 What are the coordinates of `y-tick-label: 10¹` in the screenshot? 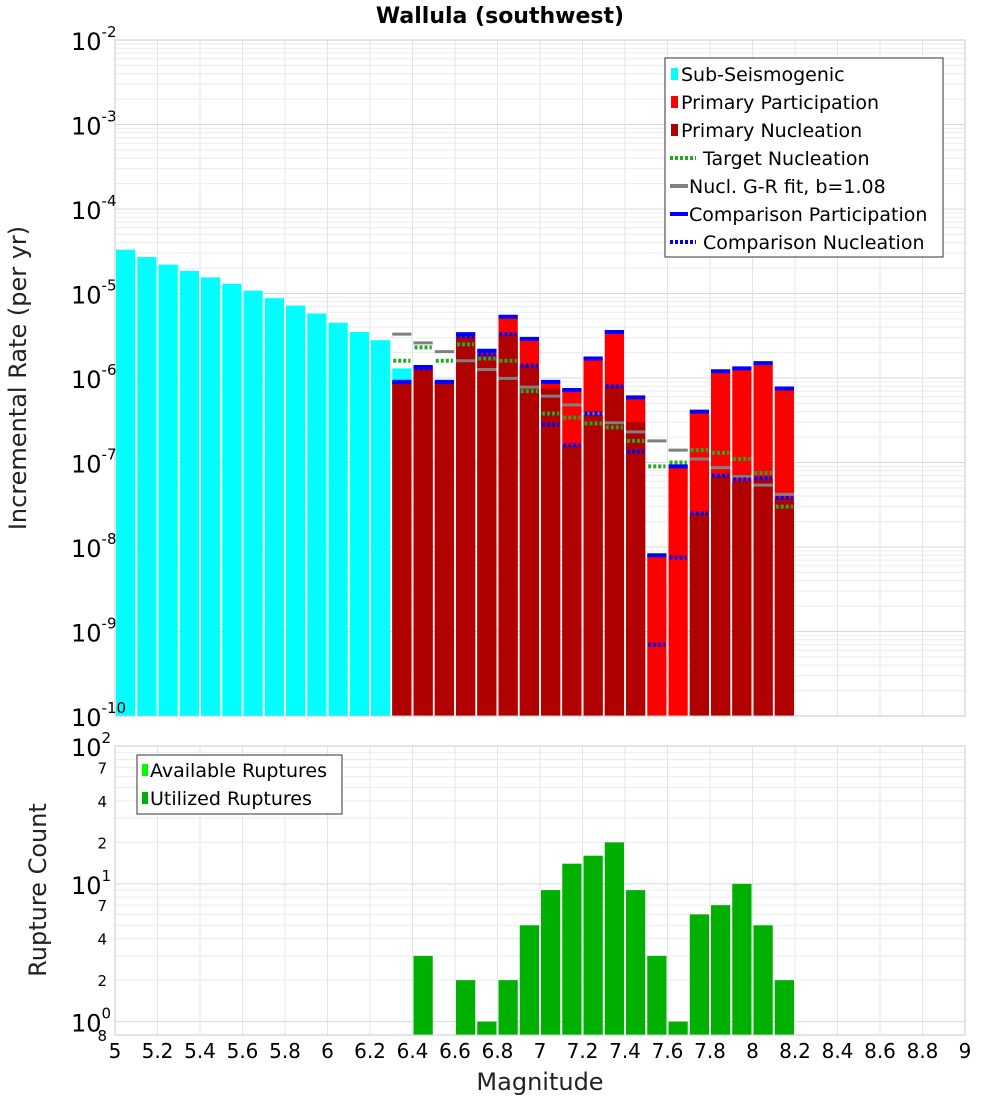 It's located at (91, 883).